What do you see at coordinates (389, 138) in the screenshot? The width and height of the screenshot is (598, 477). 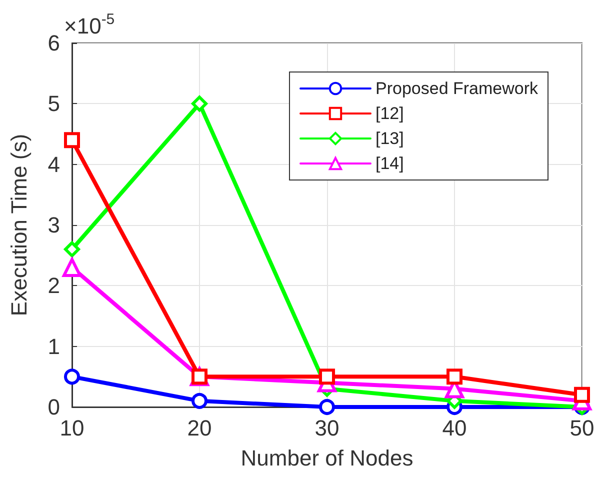 I see `legend-label: [13]` at bounding box center [389, 138].